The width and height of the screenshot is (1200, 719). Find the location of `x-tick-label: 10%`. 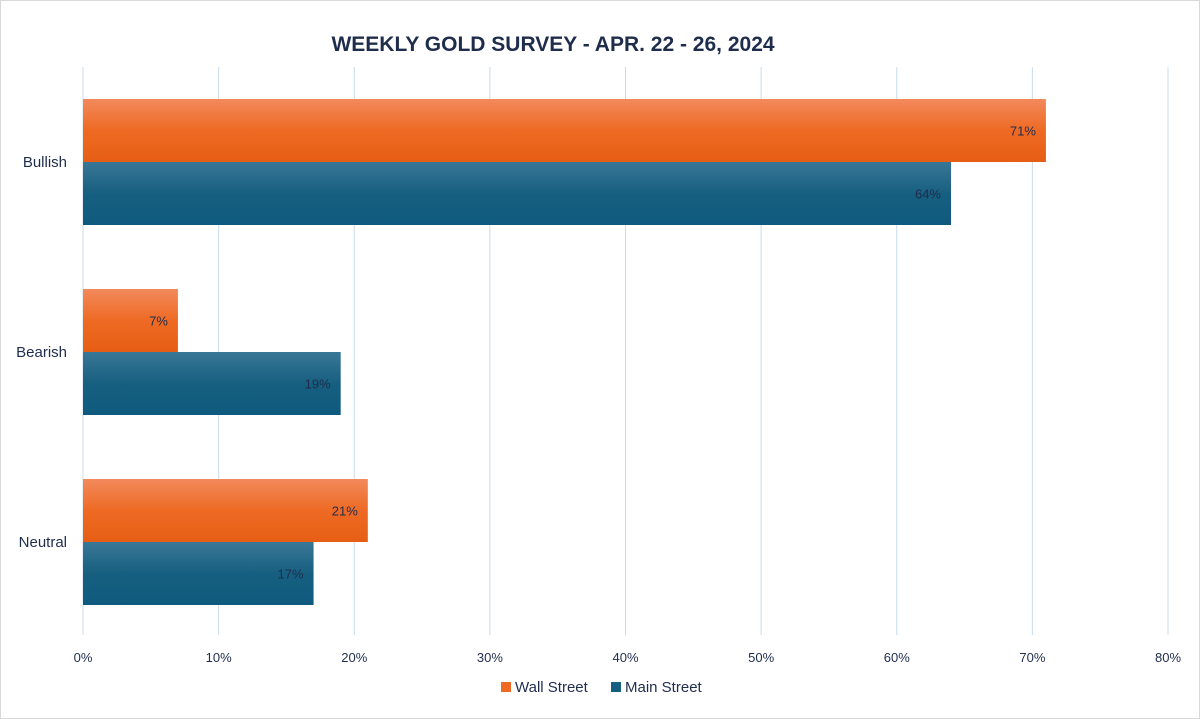

x-tick-label: 10% is located at coordinates (219, 657).